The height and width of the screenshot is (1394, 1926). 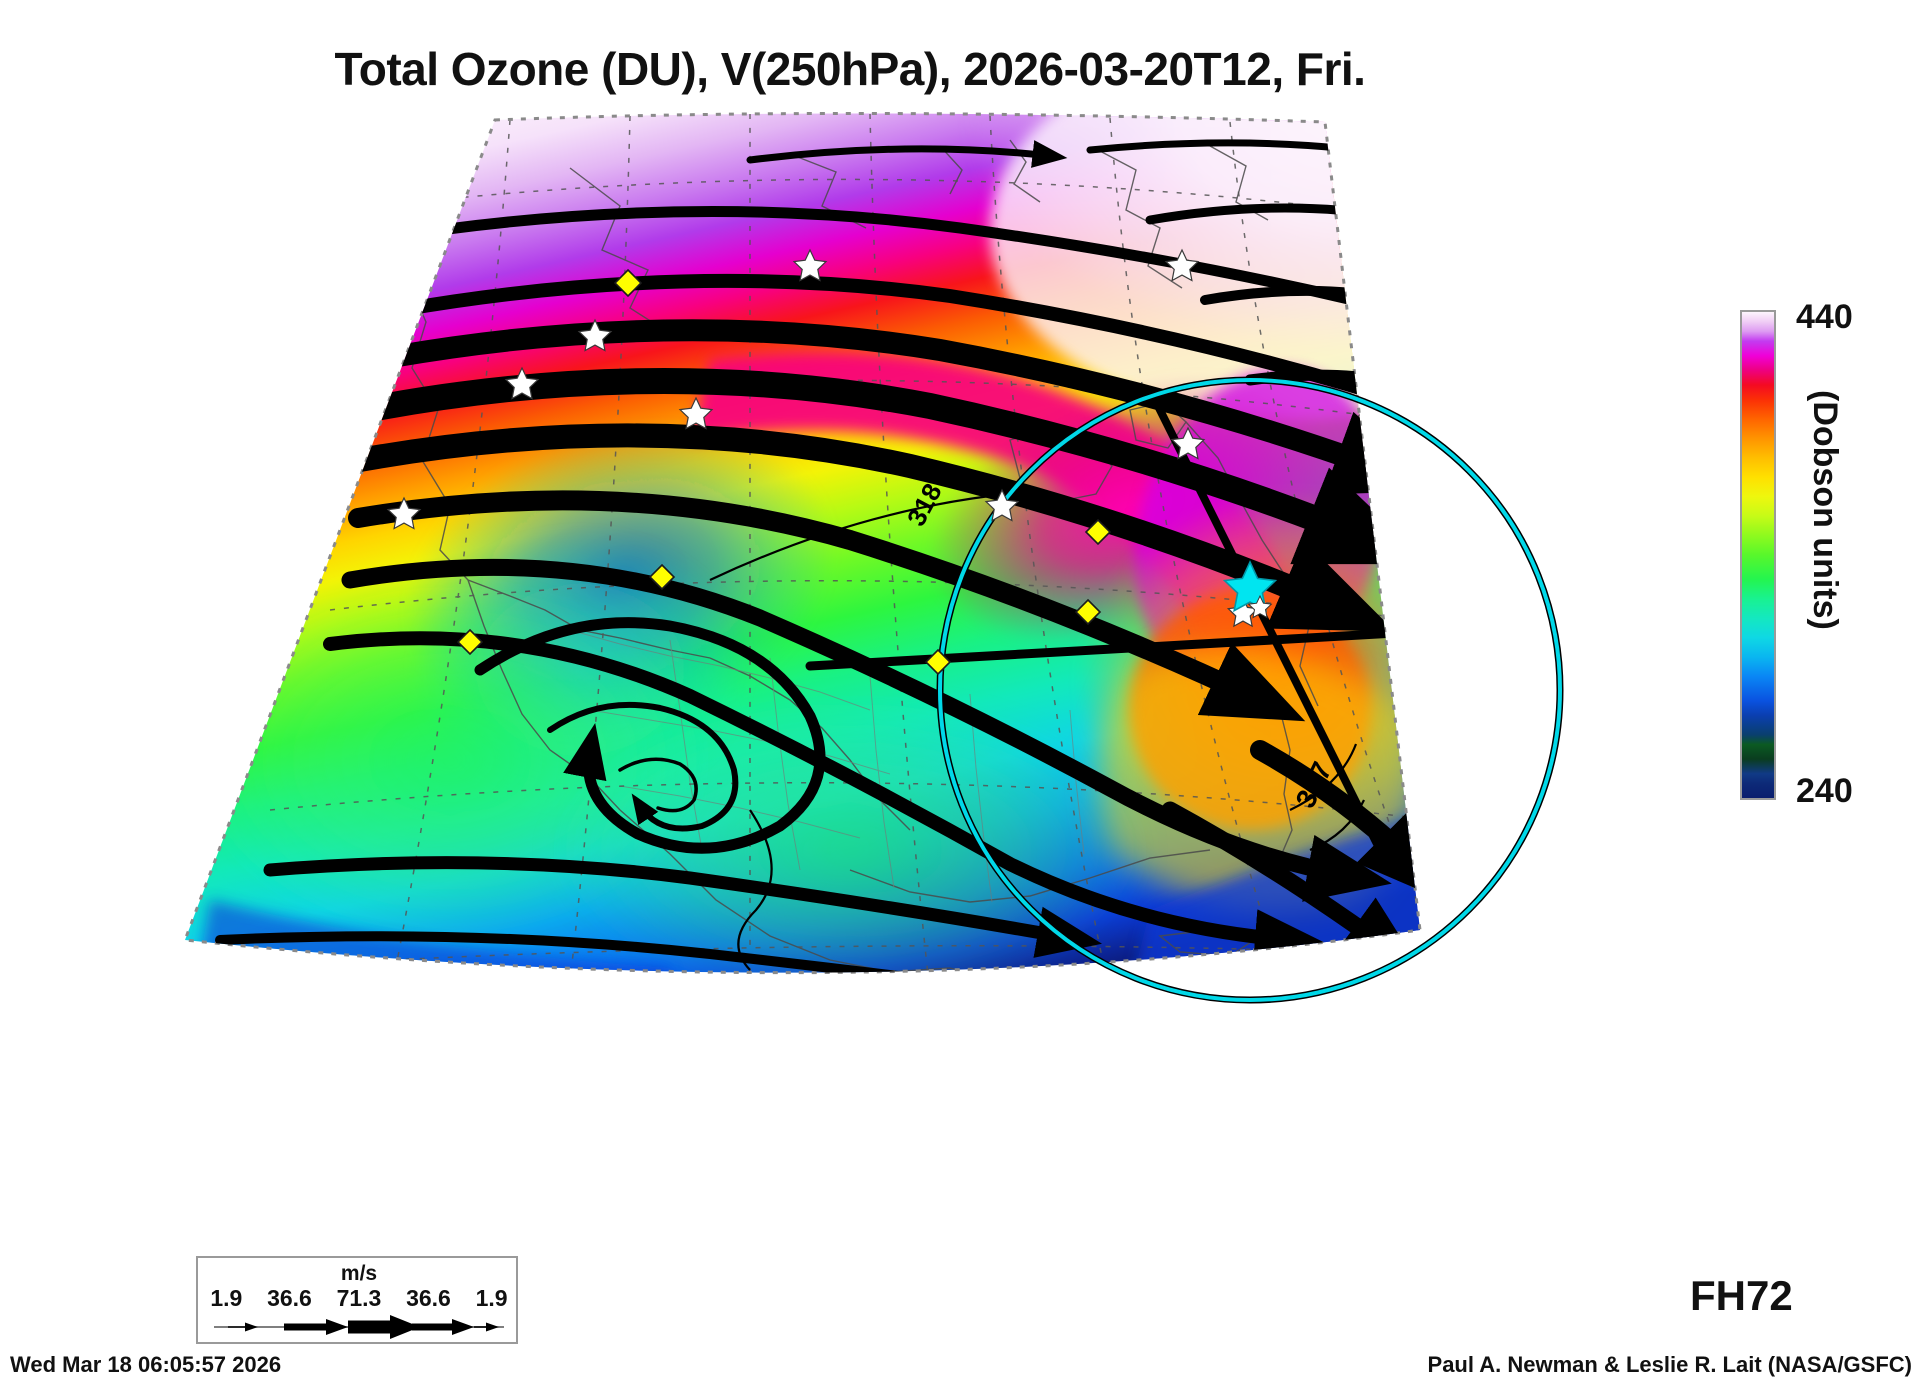 What do you see at coordinates (1825, 510) in the screenshot?
I see `colorbar-axis-label: (Dobson units)` at bounding box center [1825, 510].